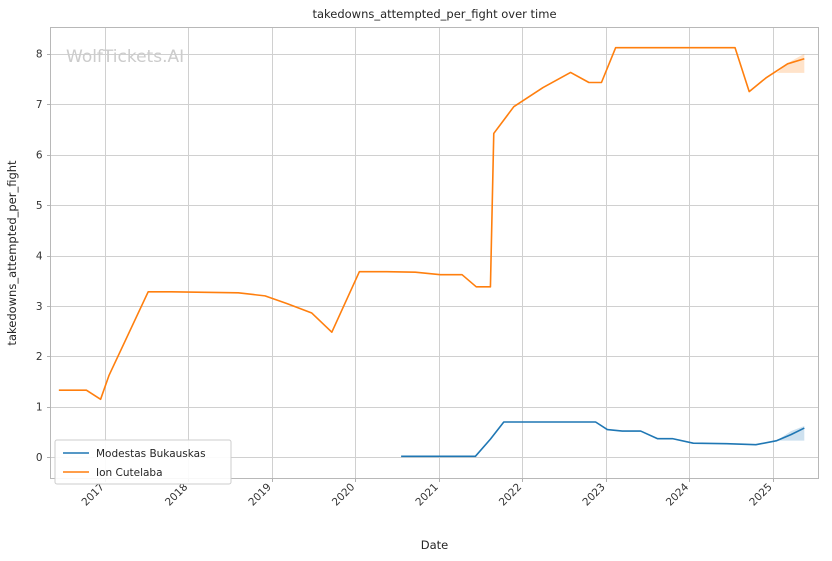 This screenshot has width=832, height=561. What do you see at coordinates (259, 494) in the screenshot?
I see `x-tick-label: 2019` at bounding box center [259, 494].